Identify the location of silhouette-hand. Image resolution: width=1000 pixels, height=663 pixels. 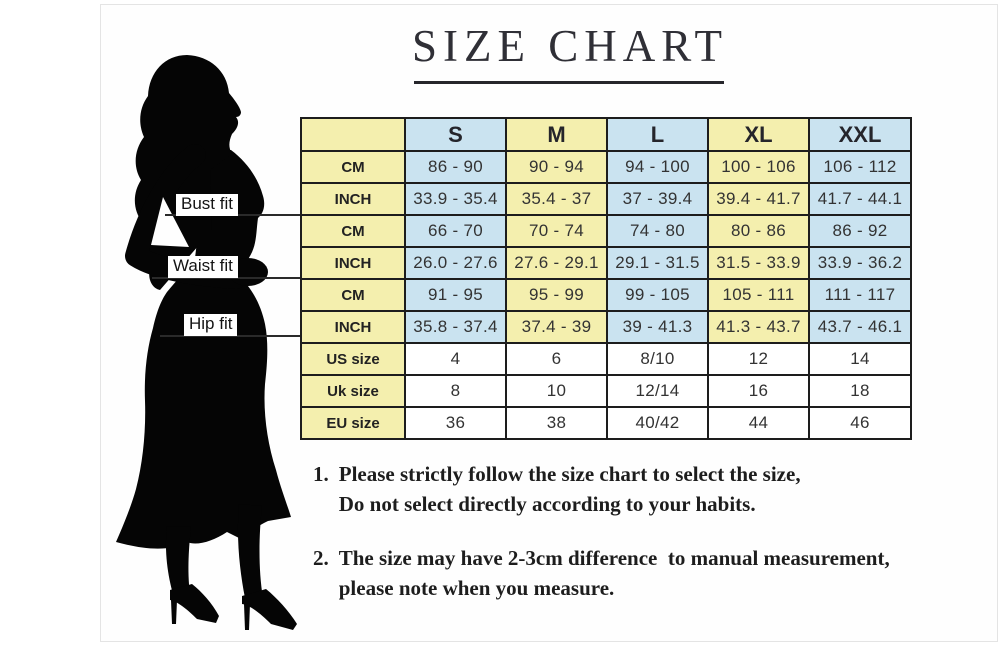
(248, 272).